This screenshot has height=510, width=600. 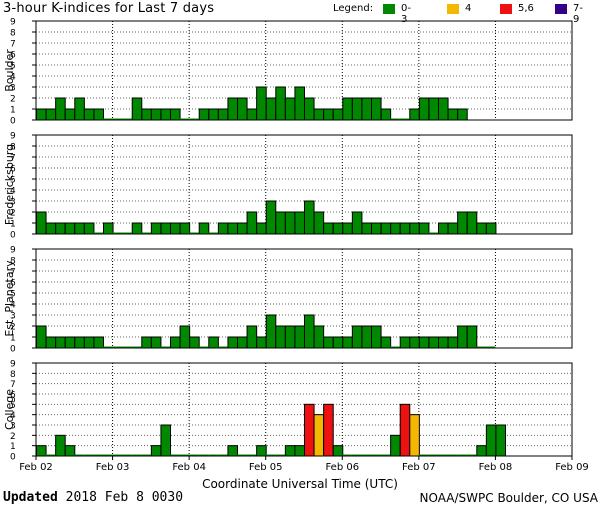 I want to click on legend-text-4: 4, so click(x=468, y=8).